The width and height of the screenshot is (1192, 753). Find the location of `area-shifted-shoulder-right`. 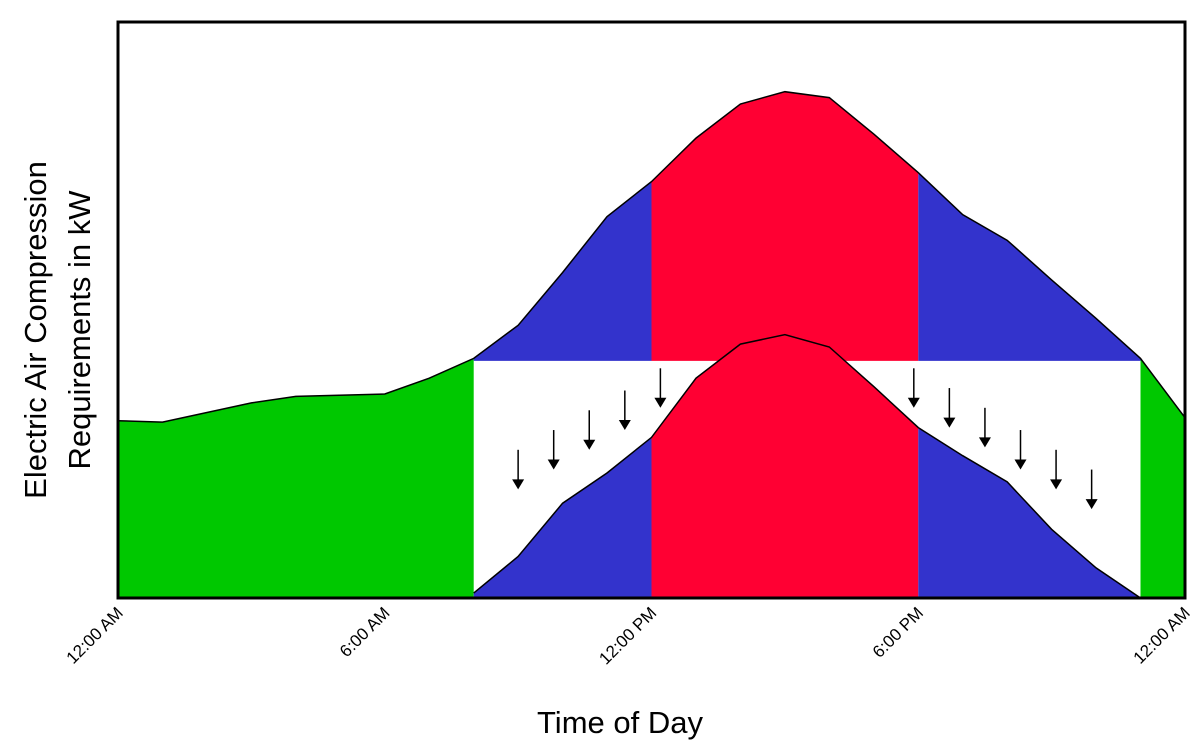

area-shifted-shoulder-right is located at coordinates (1029, 512).